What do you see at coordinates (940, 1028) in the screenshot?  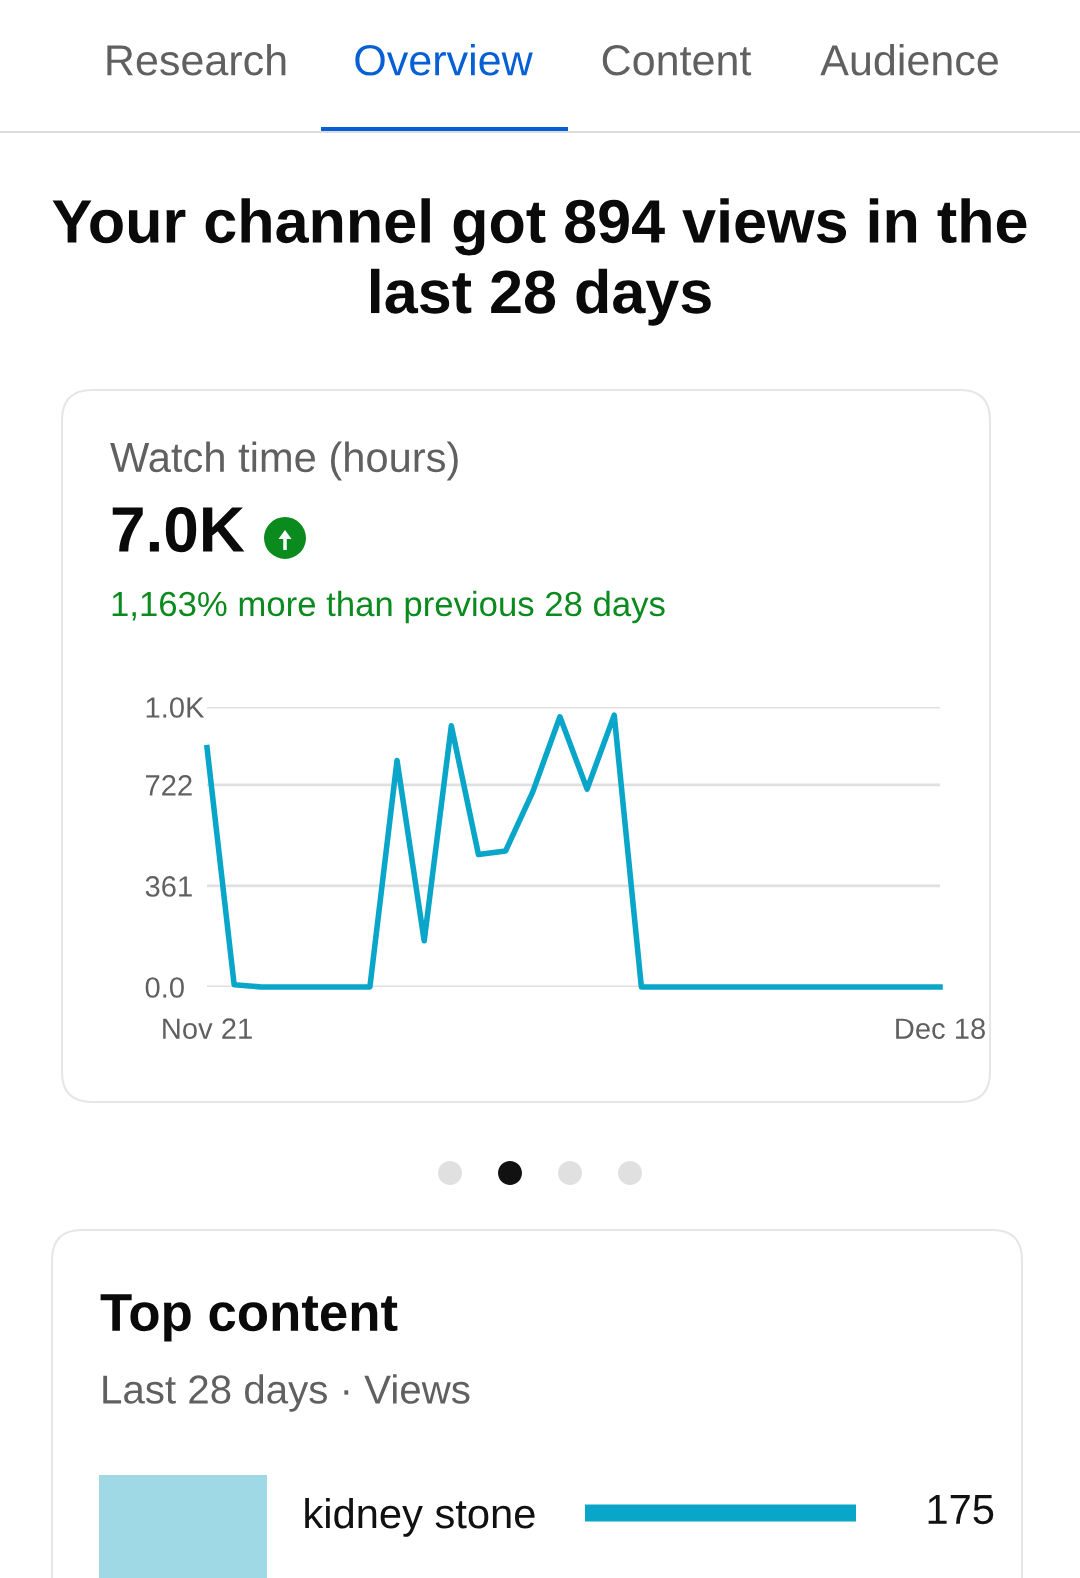 I see `x-tick-label: Dec 18` at bounding box center [940, 1028].